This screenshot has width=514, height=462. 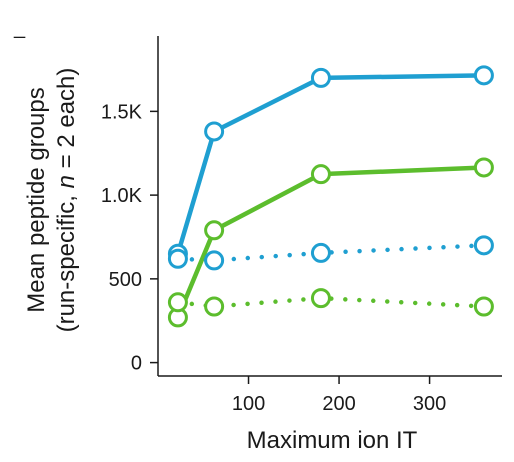 I want to click on x-tick-label: 100, so click(x=248, y=404).